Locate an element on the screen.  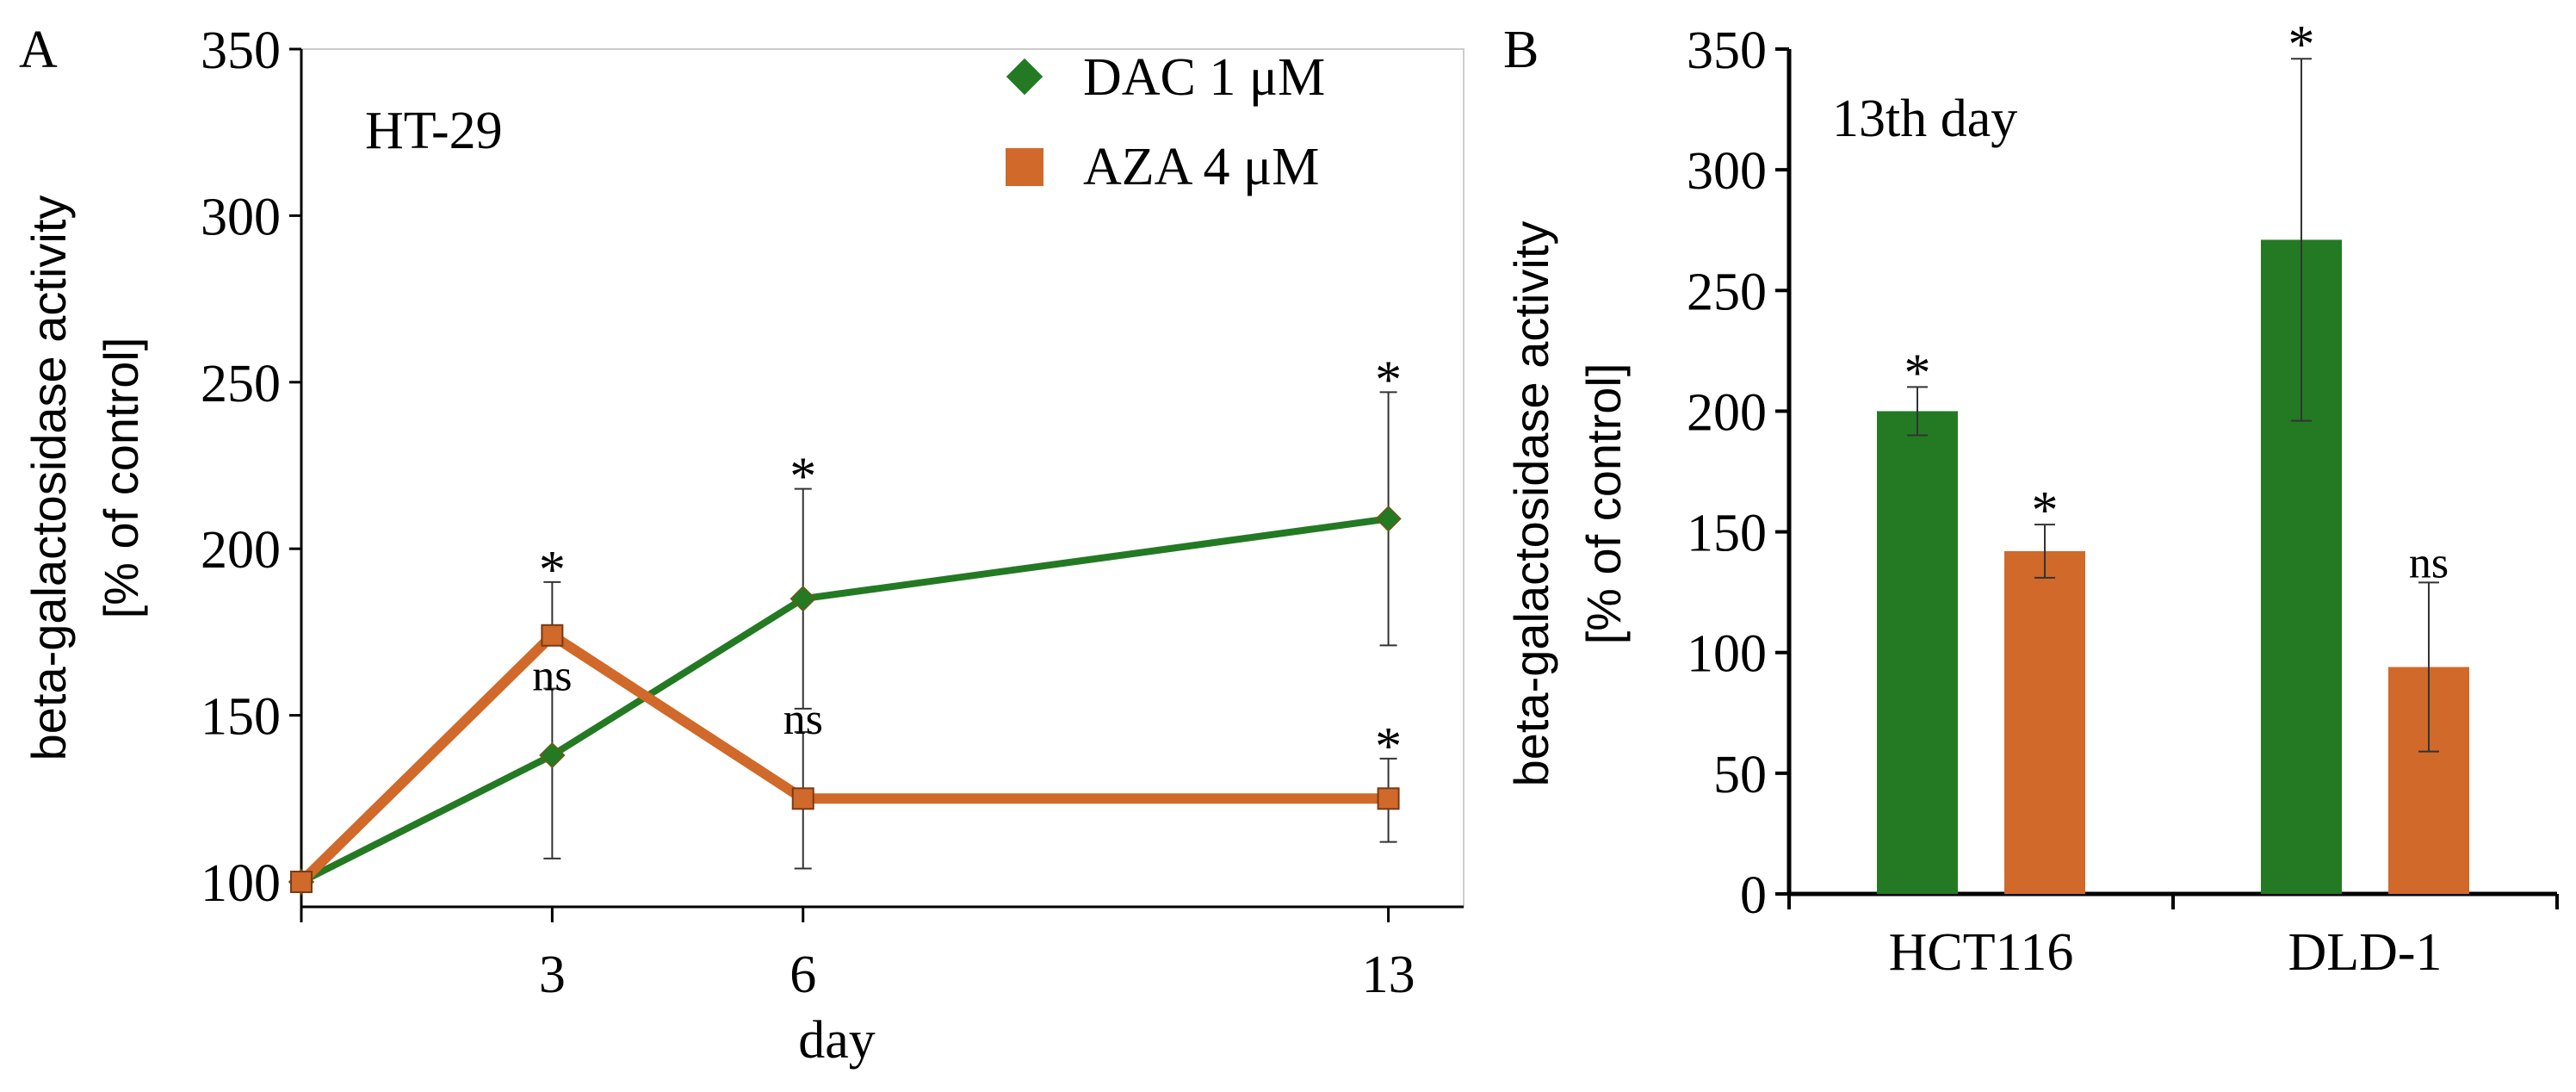
y-tick-label: 0 is located at coordinates (1754, 895).